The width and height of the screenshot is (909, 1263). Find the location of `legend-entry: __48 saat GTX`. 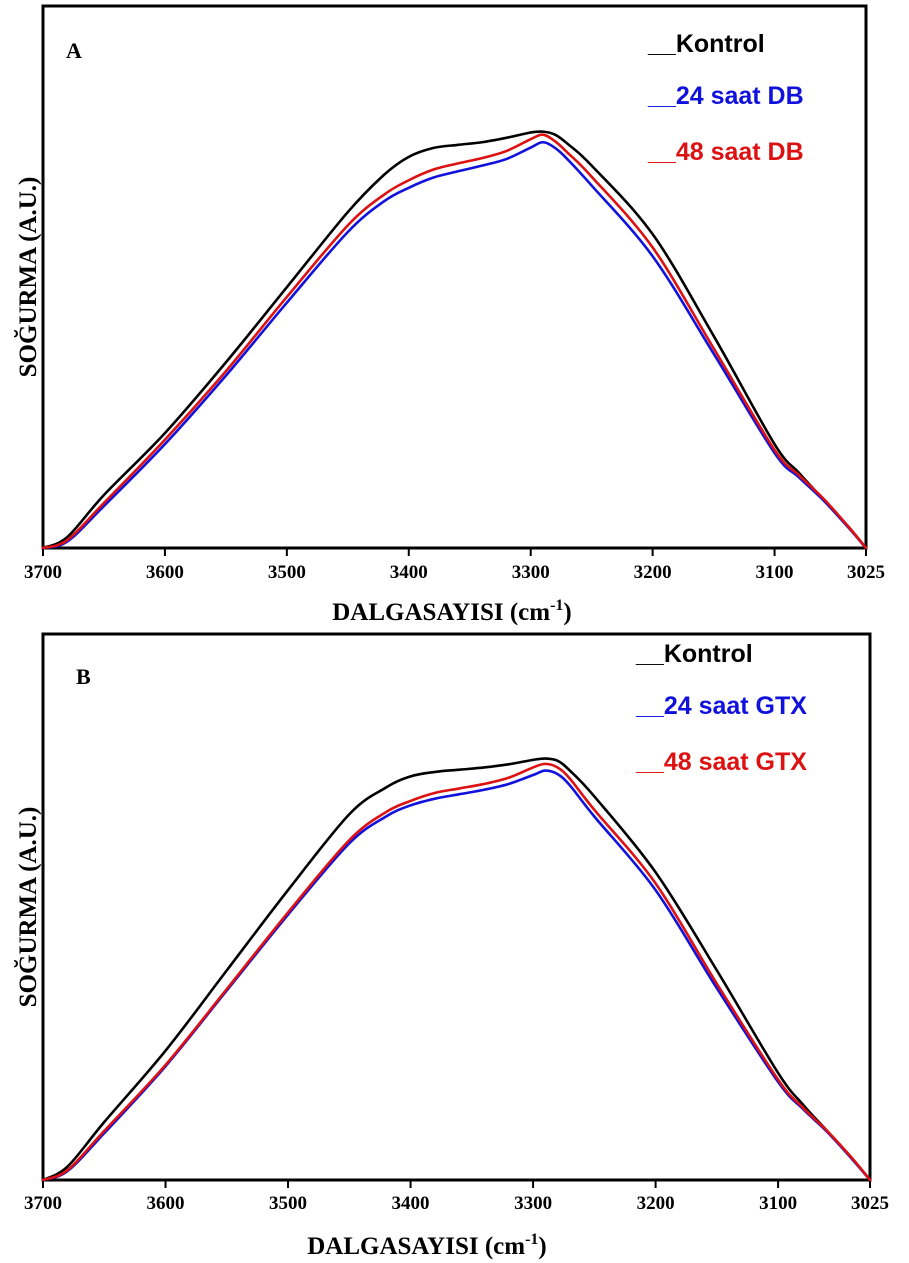

legend-entry: __48 saat GTX is located at coordinates (721, 762).